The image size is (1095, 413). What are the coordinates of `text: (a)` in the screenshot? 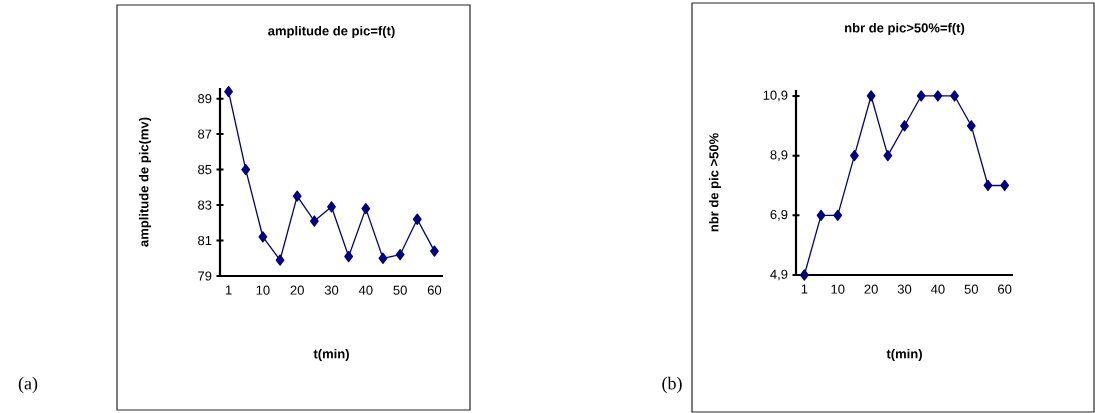 It's located at (28, 385).